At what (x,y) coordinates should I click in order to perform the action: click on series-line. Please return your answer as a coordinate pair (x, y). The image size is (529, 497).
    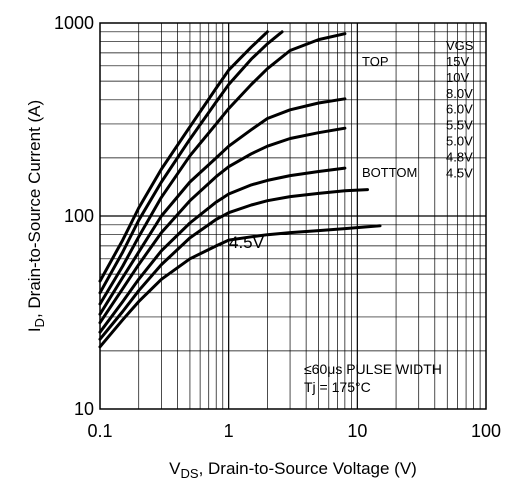
    Looking at the image, I should click on (240, 286).